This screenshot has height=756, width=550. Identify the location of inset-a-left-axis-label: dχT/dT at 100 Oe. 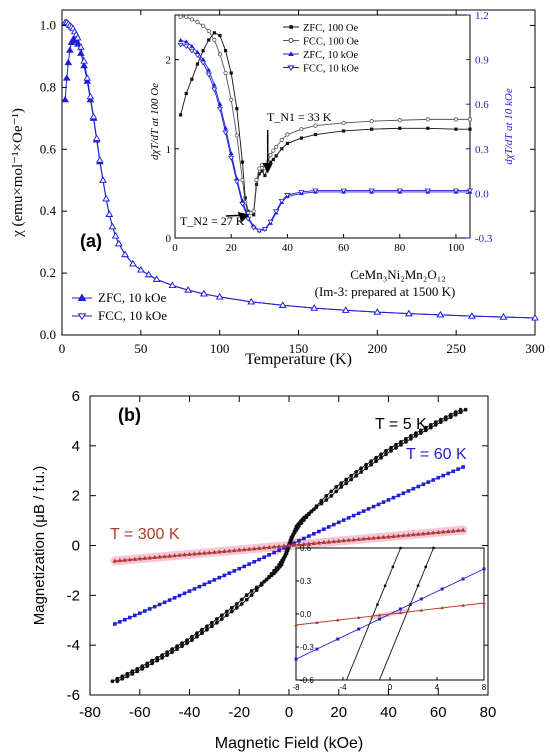
(155, 121).